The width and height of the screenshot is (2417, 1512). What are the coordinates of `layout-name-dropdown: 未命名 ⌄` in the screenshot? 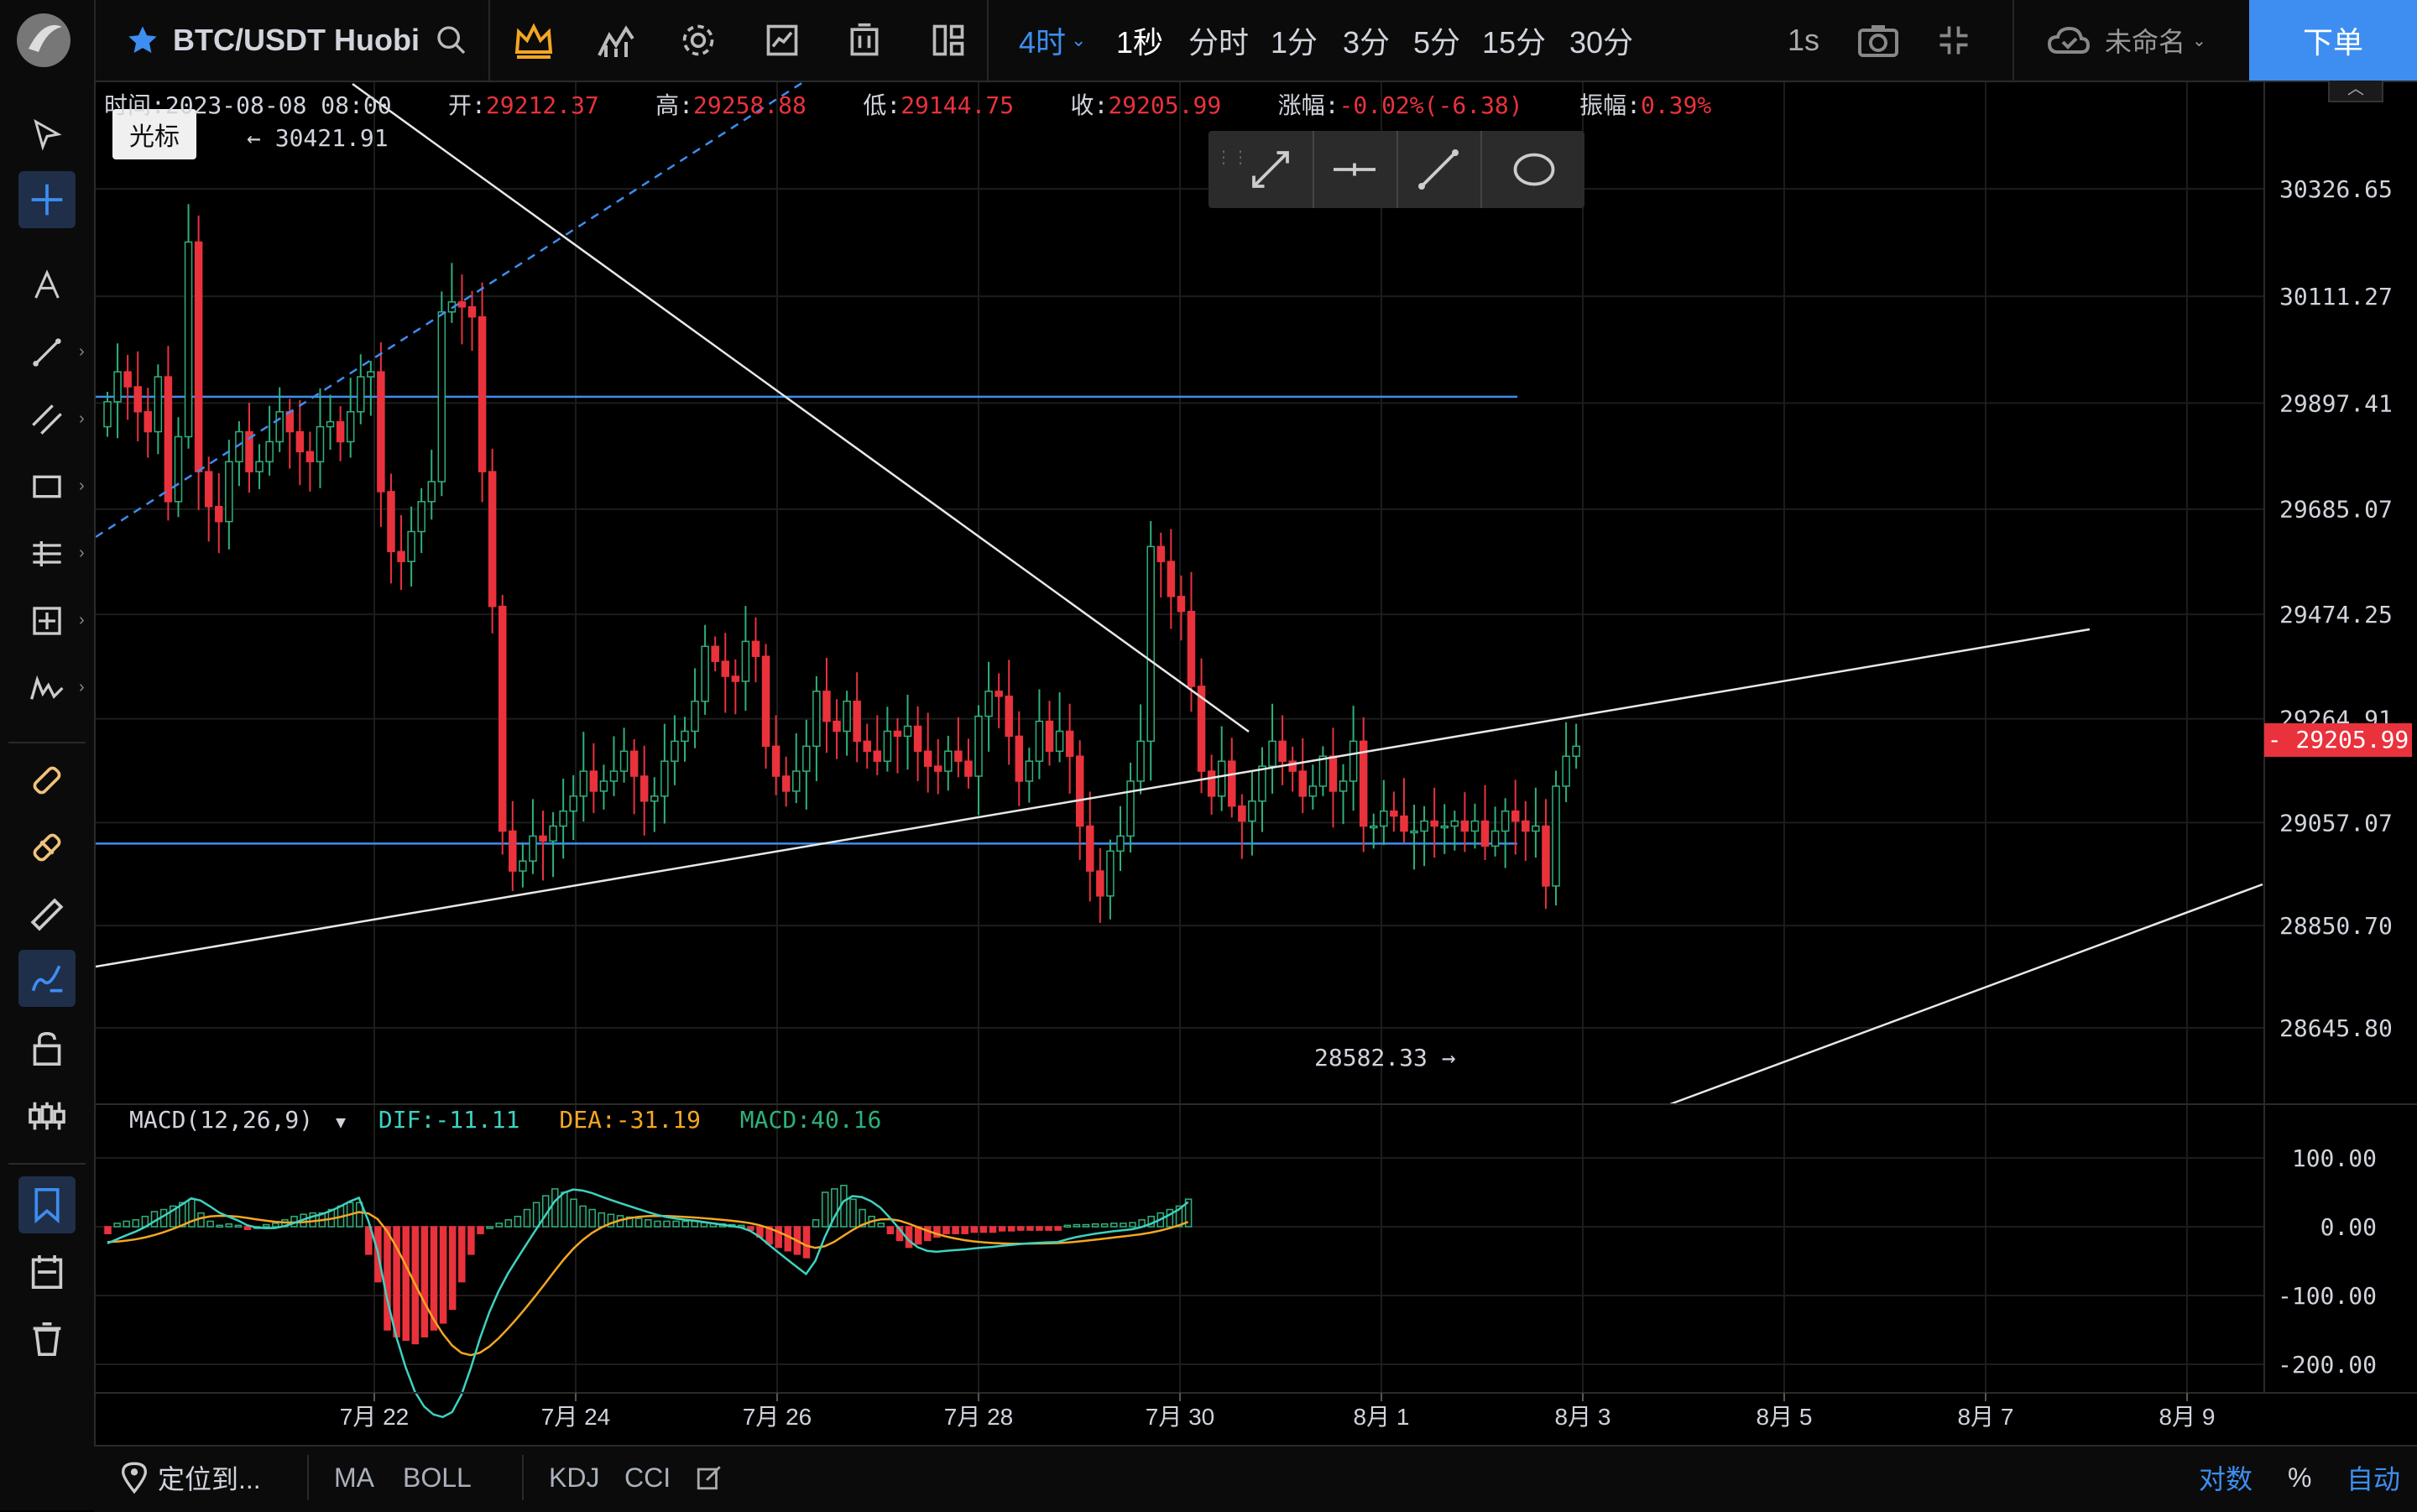 It's located at (2155, 42).